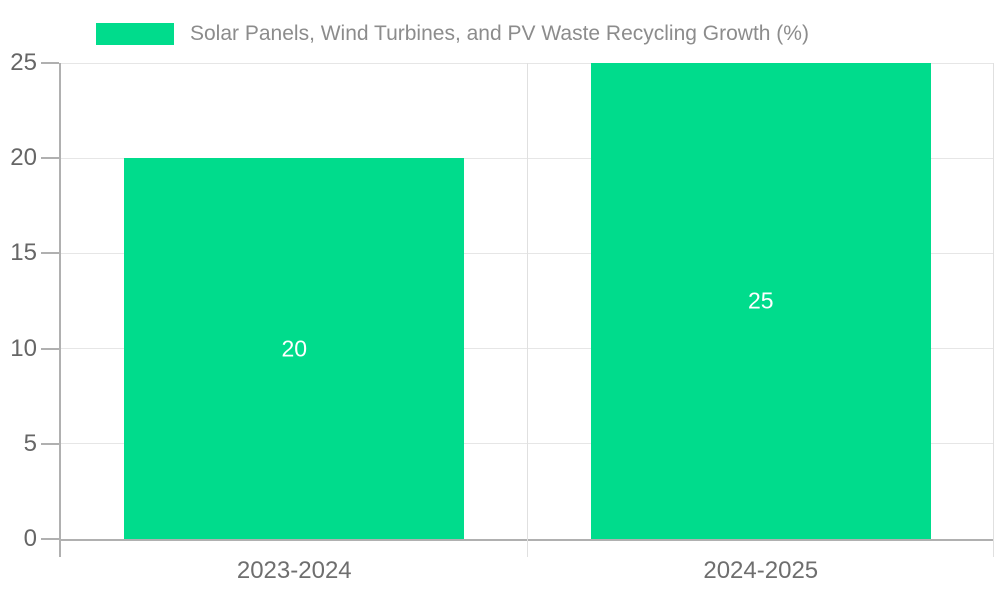 The image size is (1000, 600). What do you see at coordinates (60, 310) in the screenshot?
I see `y-axis-line` at bounding box center [60, 310].